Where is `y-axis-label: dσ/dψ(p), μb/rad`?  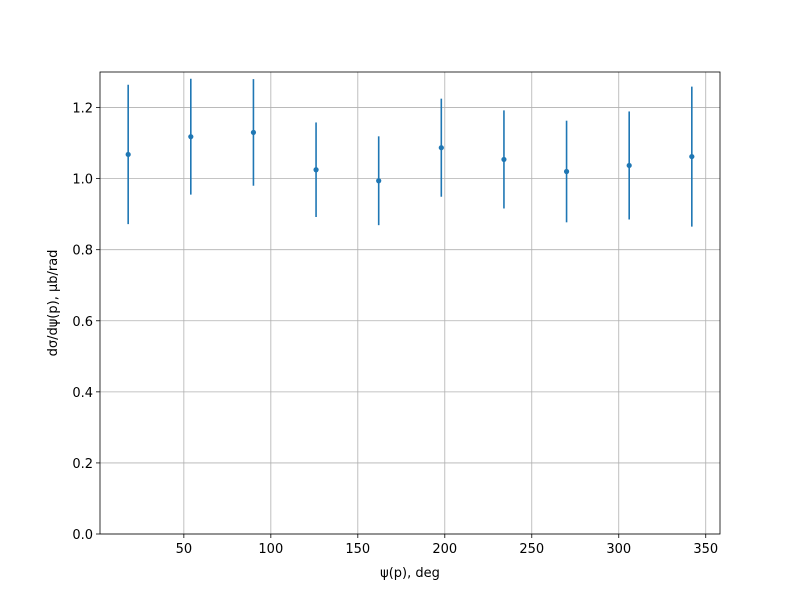
y-axis-label: dσ/dψ(p), μb/rad is located at coordinates (53, 303).